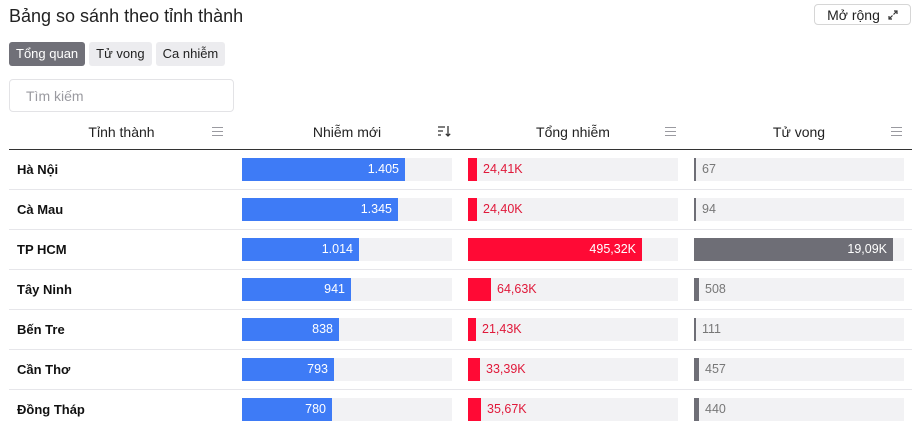 The width and height of the screenshot is (915, 434). Describe the element at coordinates (444, 131) in the screenshot. I see `sort-descending-icon` at that location.